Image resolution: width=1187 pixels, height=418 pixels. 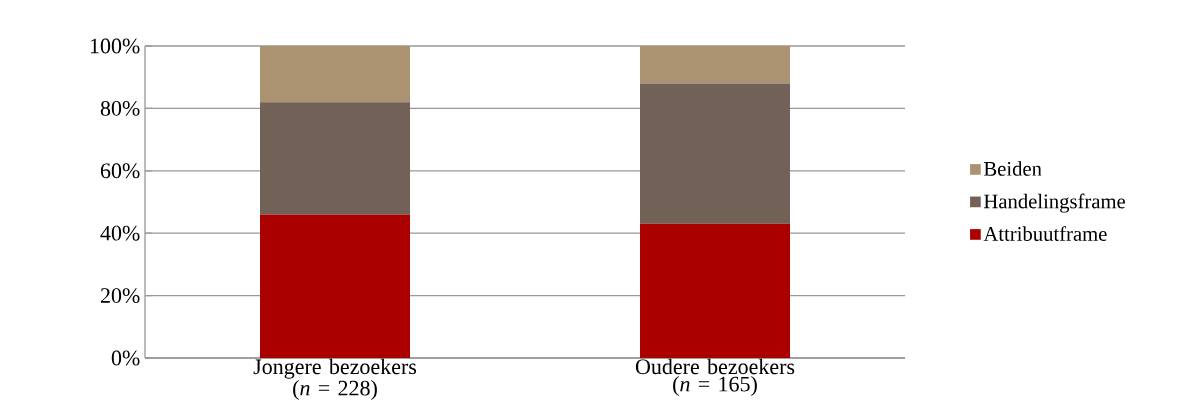 What do you see at coordinates (1013, 168) in the screenshot?
I see `legend-label: Beiden` at bounding box center [1013, 168].